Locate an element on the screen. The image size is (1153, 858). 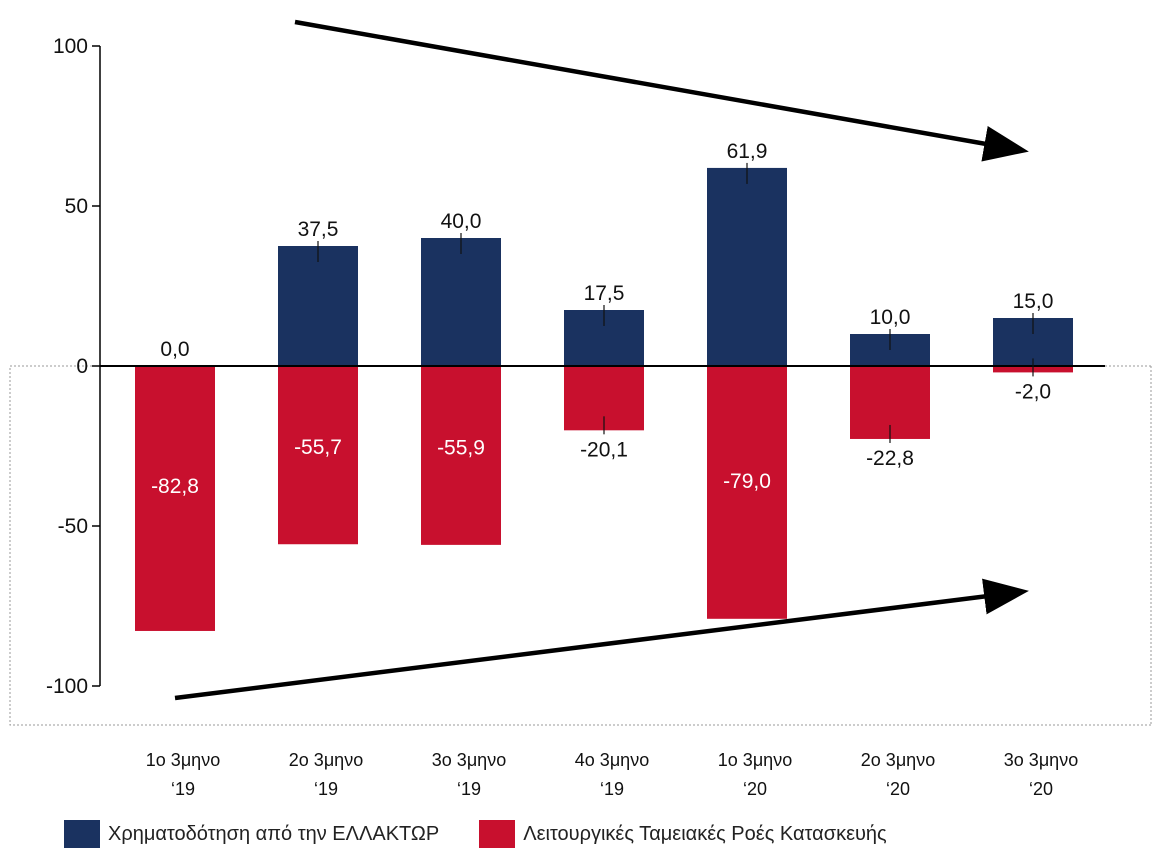
data-label-funding: 61,9 is located at coordinates (747, 151).